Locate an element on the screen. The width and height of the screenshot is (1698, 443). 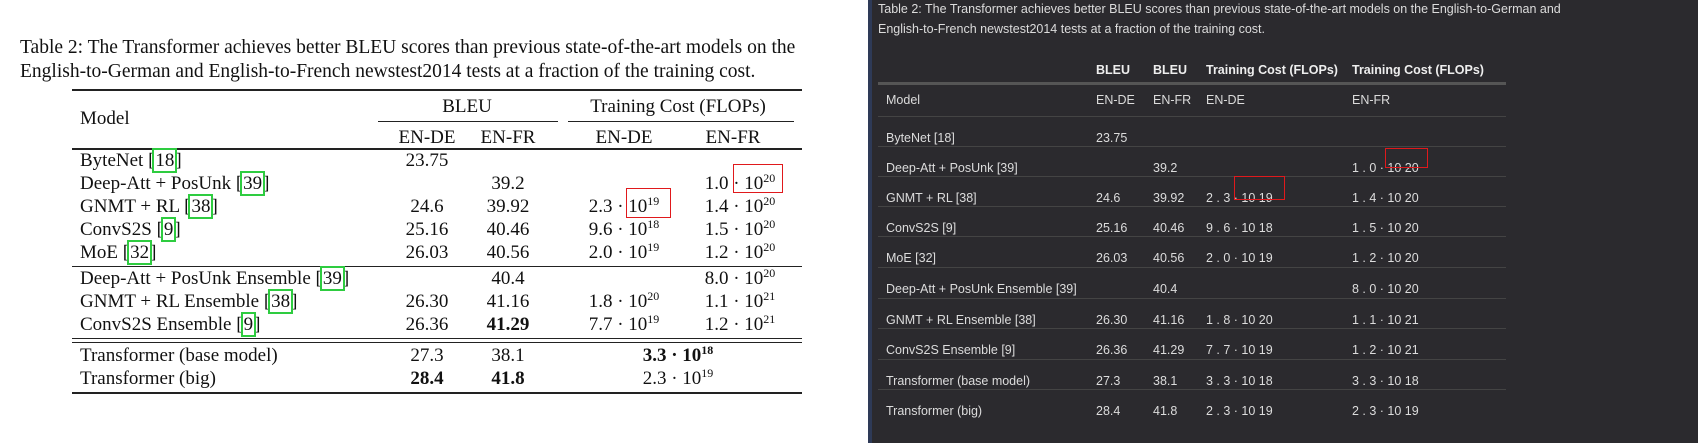
cost-en-fr: 8.0 · 10²⁰ is located at coordinates (740, 277).